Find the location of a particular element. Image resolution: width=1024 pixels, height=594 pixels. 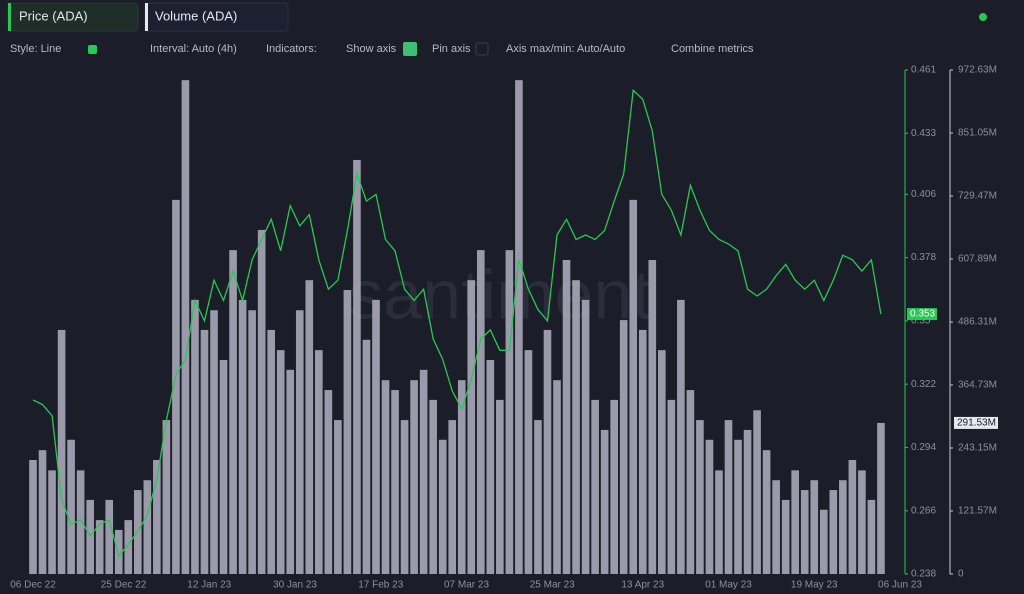

y-tick-label: 0.433 is located at coordinates (923, 133).